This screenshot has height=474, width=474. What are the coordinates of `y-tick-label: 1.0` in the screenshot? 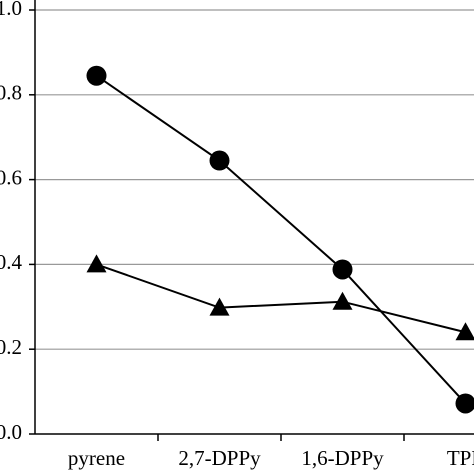 It's located at (11, 10).